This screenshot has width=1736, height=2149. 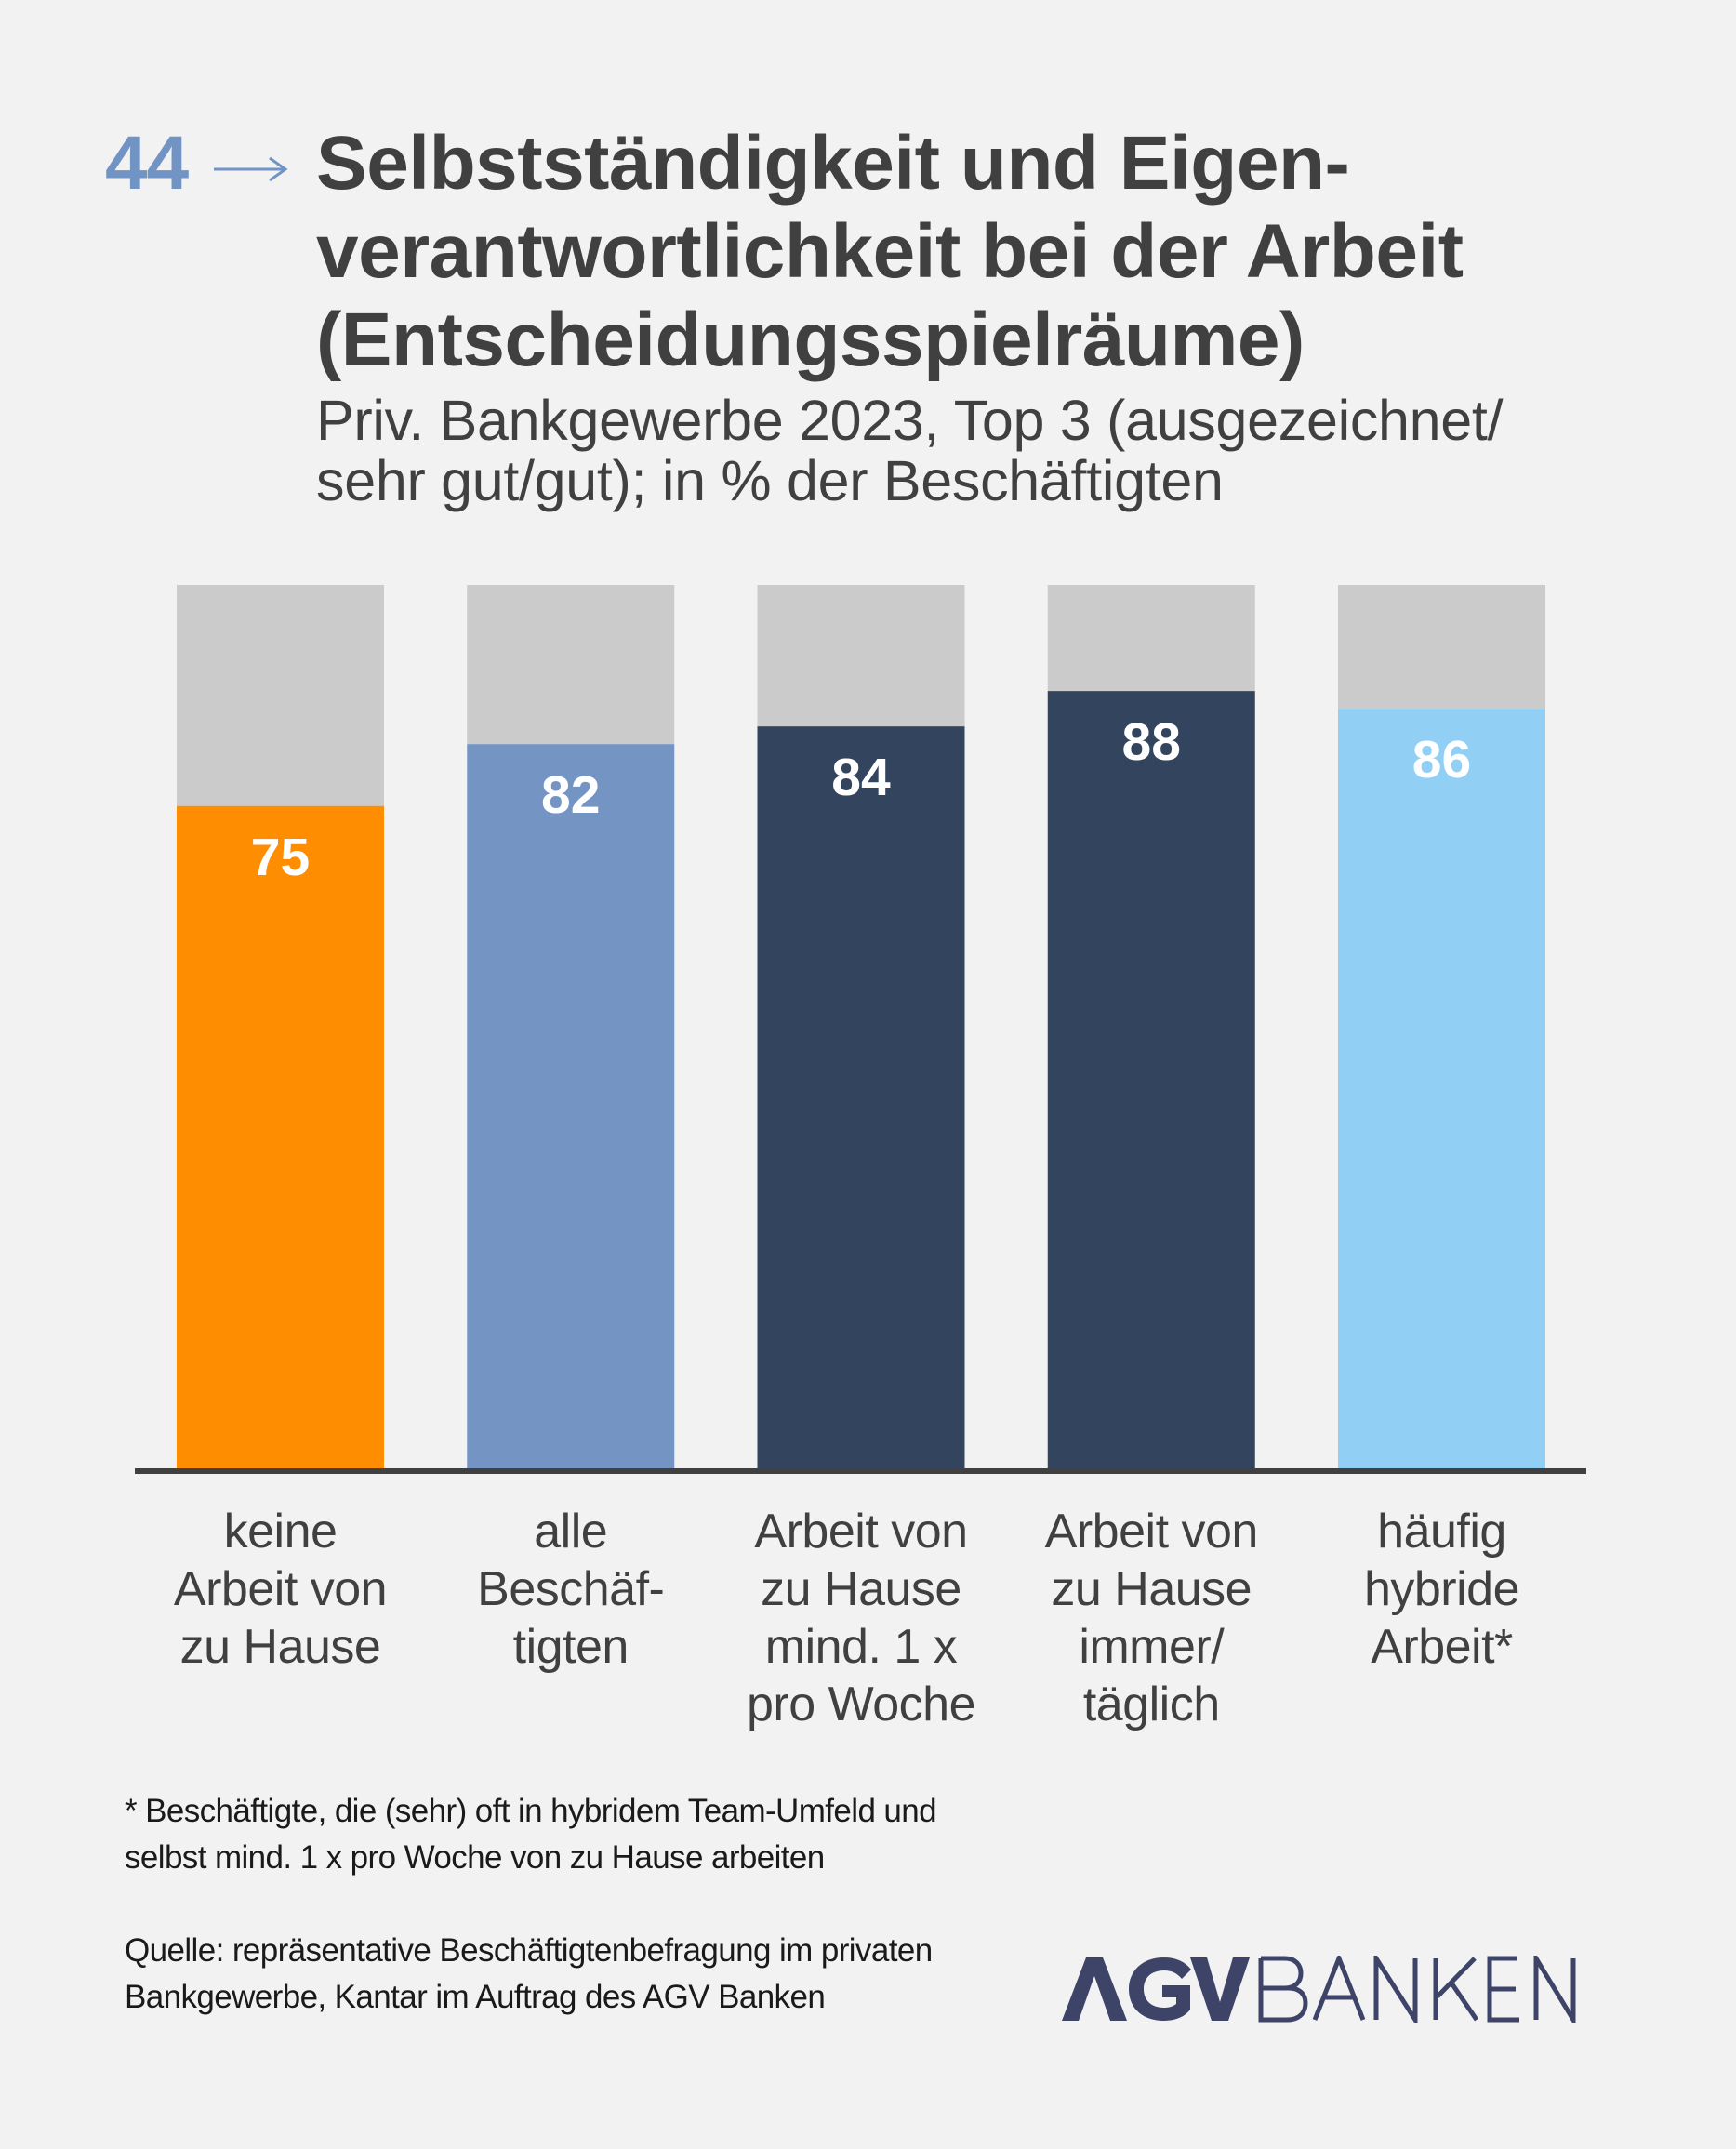 What do you see at coordinates (861, 777) in the screenshot?
I see `data-label: 84` at bounding box center [861, 777].